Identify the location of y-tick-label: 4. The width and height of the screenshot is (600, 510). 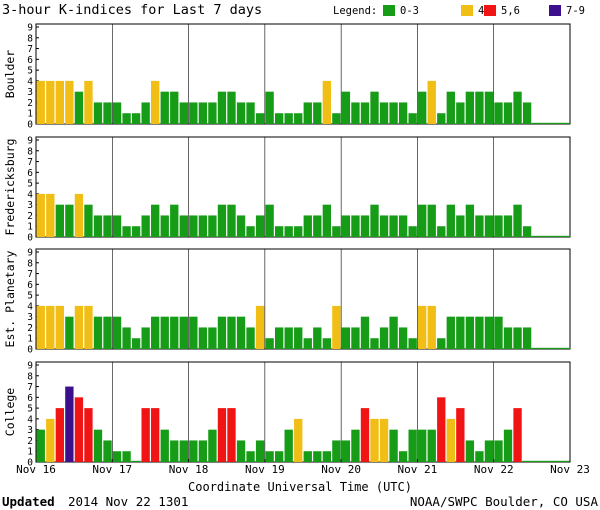
(30, 194).